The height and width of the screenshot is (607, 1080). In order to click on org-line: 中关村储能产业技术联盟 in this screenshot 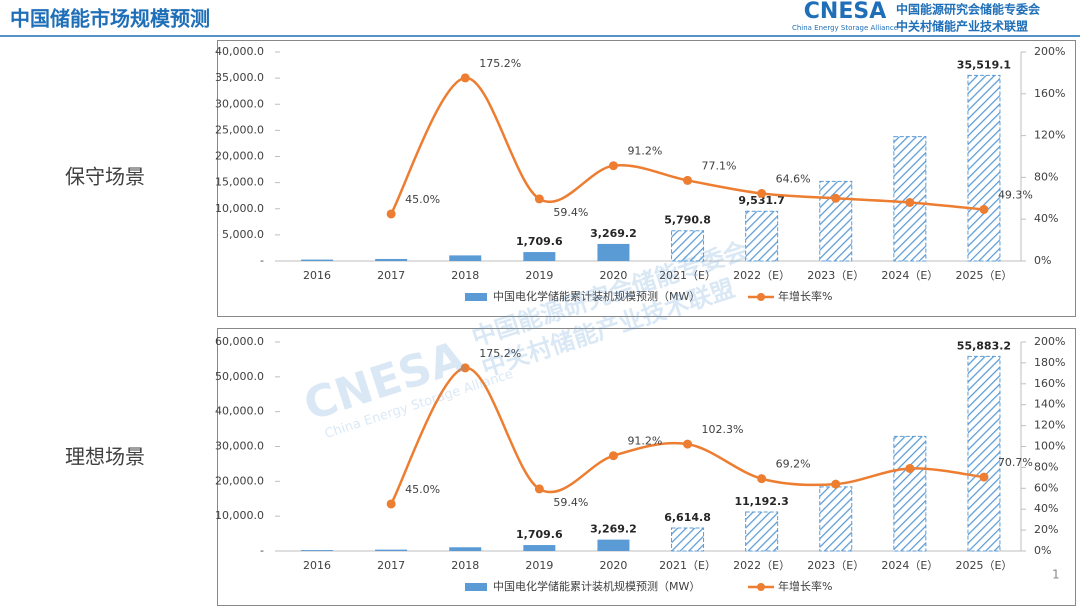, I will do `click(962, 26)`.